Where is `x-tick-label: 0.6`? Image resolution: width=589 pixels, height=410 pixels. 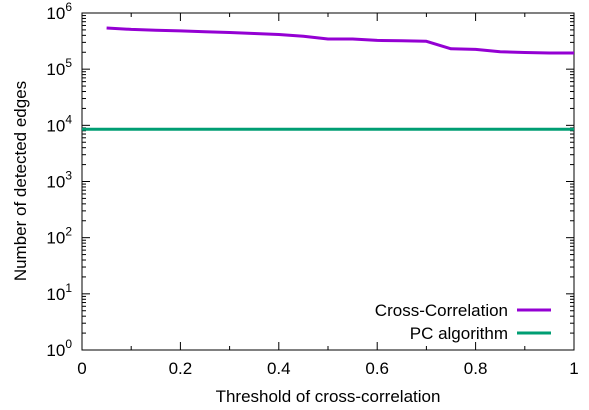
x-tick-label: 0.6 is located at coordinates (377, 368).